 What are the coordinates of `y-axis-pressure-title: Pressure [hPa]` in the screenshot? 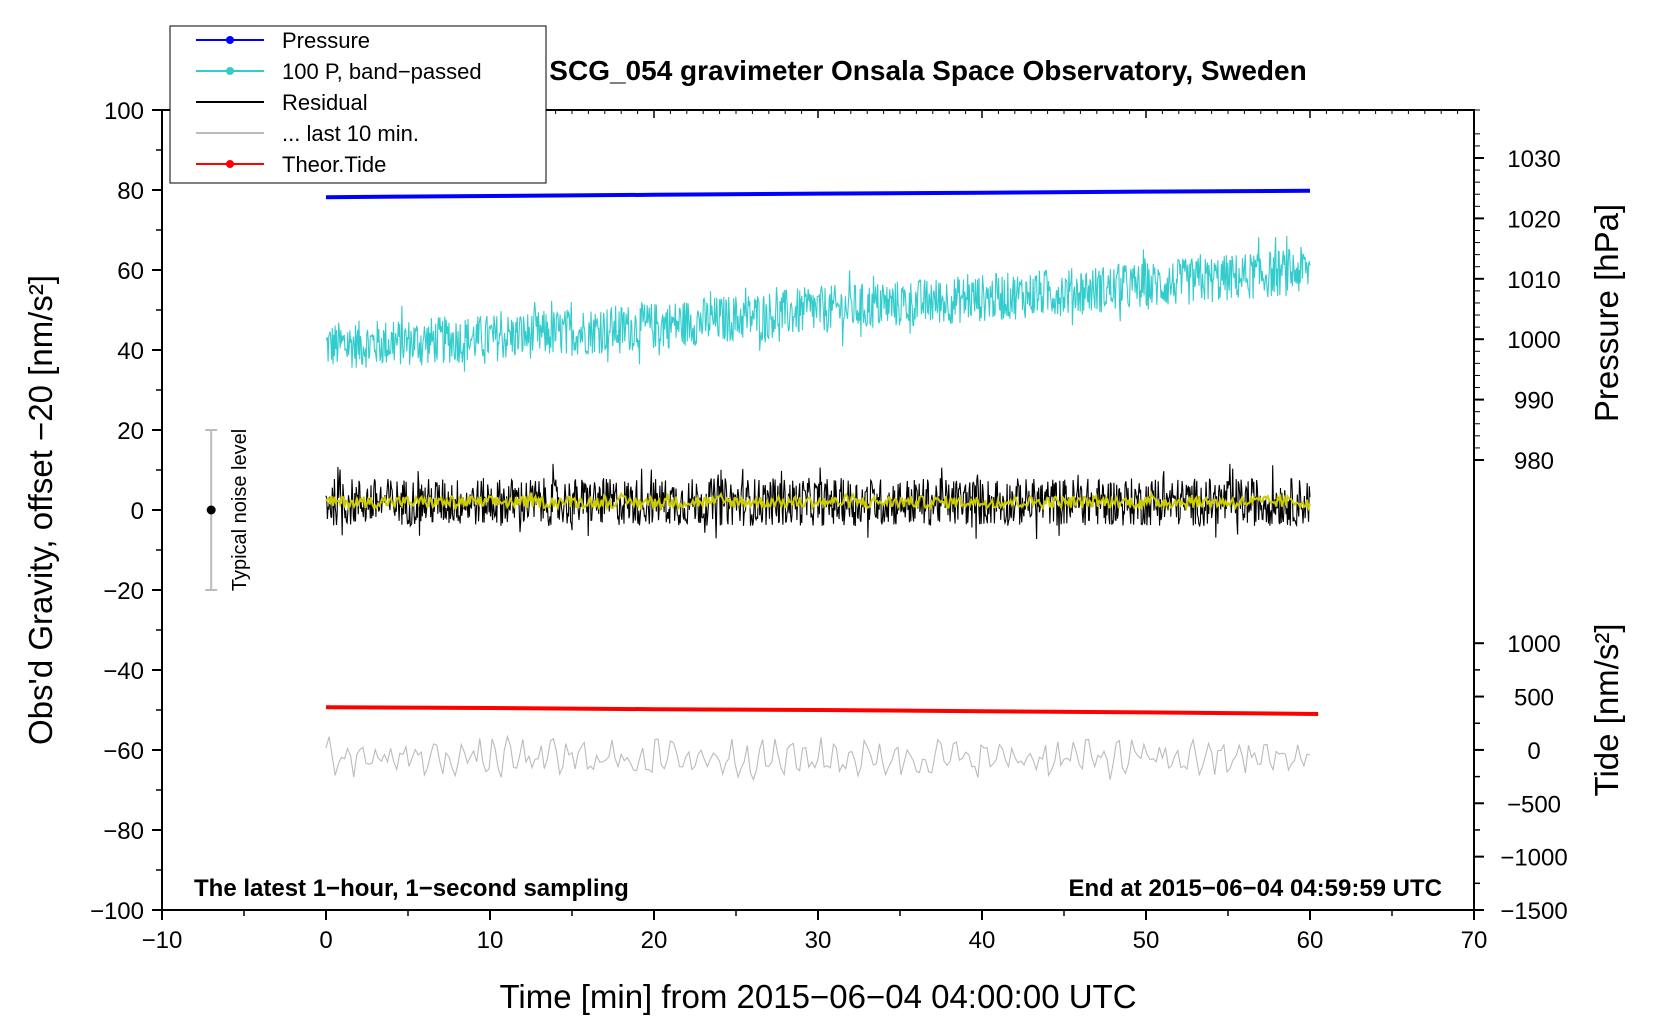 It's located at (1606, 313).